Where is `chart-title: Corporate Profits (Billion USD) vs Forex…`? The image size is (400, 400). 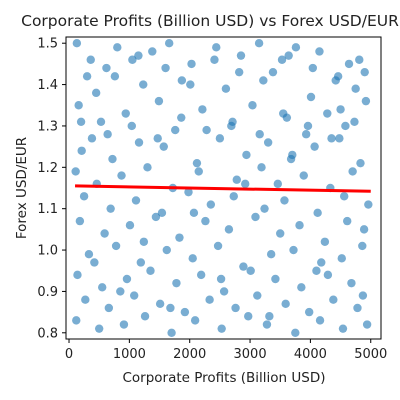
chart-title: Corporate Profits (Billion USD) vs Forex… is located at coordinates (210, 21).